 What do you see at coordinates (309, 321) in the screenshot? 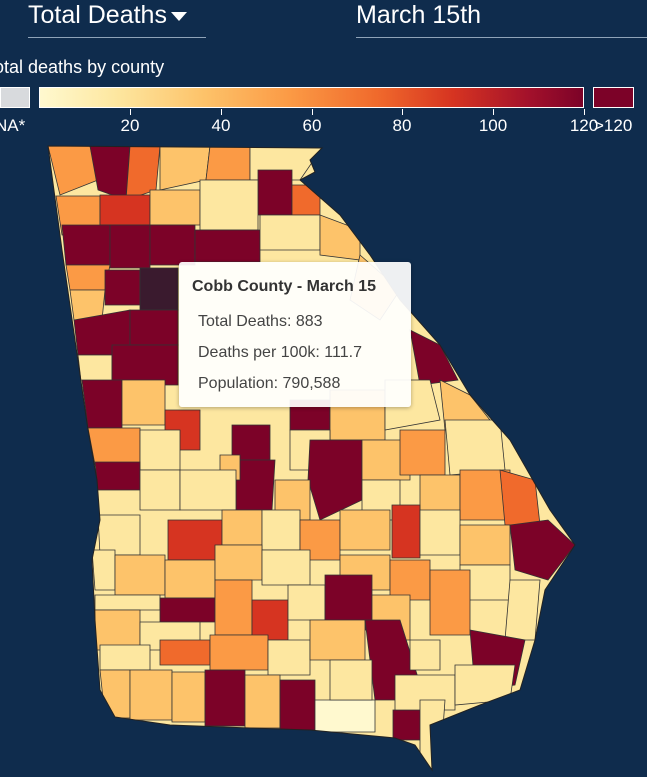
I see `tooltip-row-value: 883` at bounding box center [309, 321].